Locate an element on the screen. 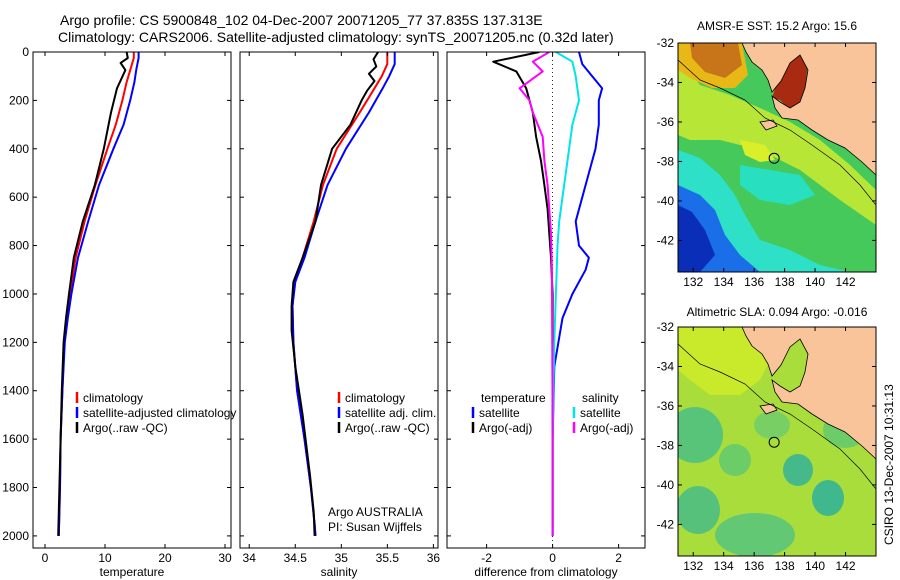  sst-argo-marker is located at coordinates (774, 158).